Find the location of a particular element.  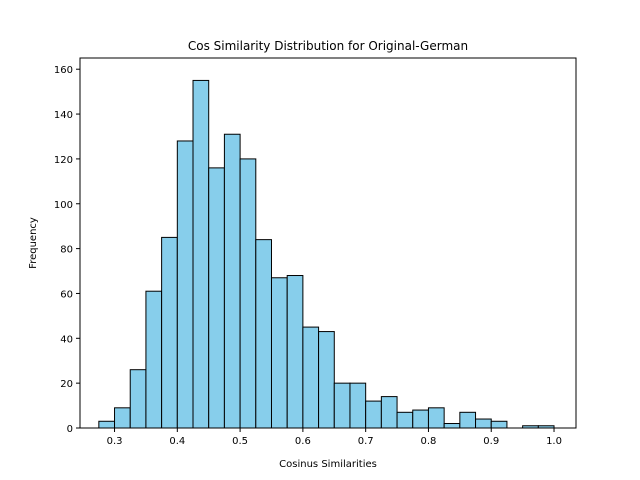

x-tick-label: 0.9 is located at coordinates (491, 441).